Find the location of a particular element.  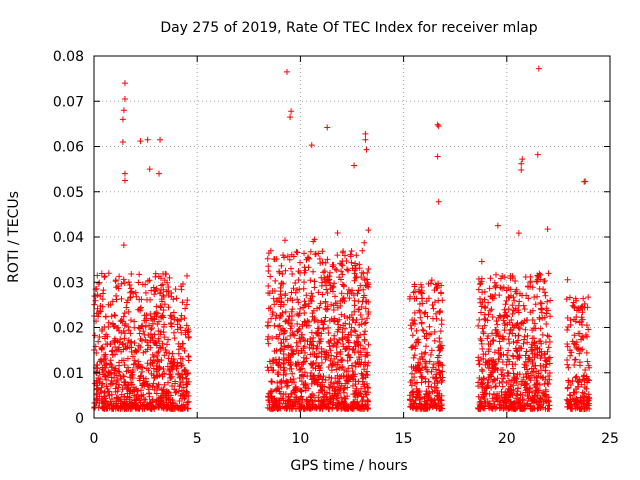

y-tick-label: 0.05 is located at coordinates (68, 193).